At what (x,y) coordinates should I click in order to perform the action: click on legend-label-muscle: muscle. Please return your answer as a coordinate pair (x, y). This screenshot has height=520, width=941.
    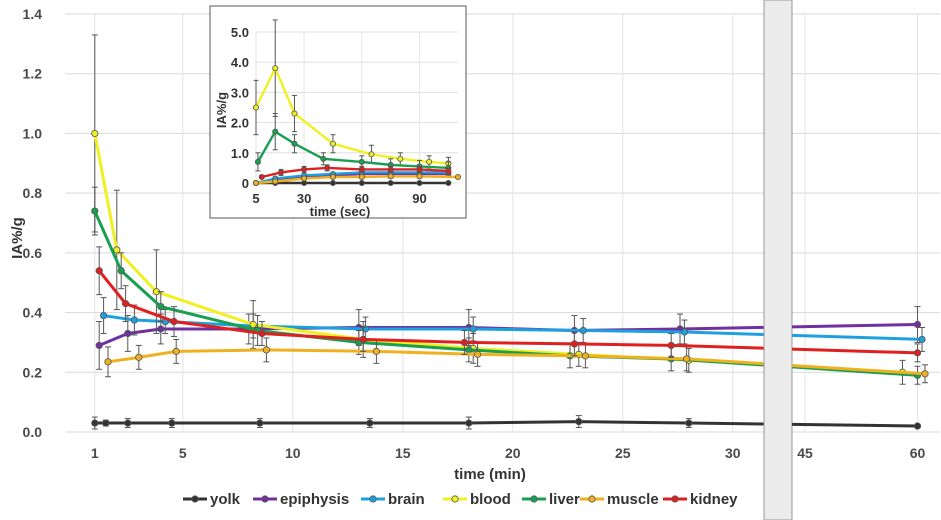
    Looking at the image, I should click on (633, 499).